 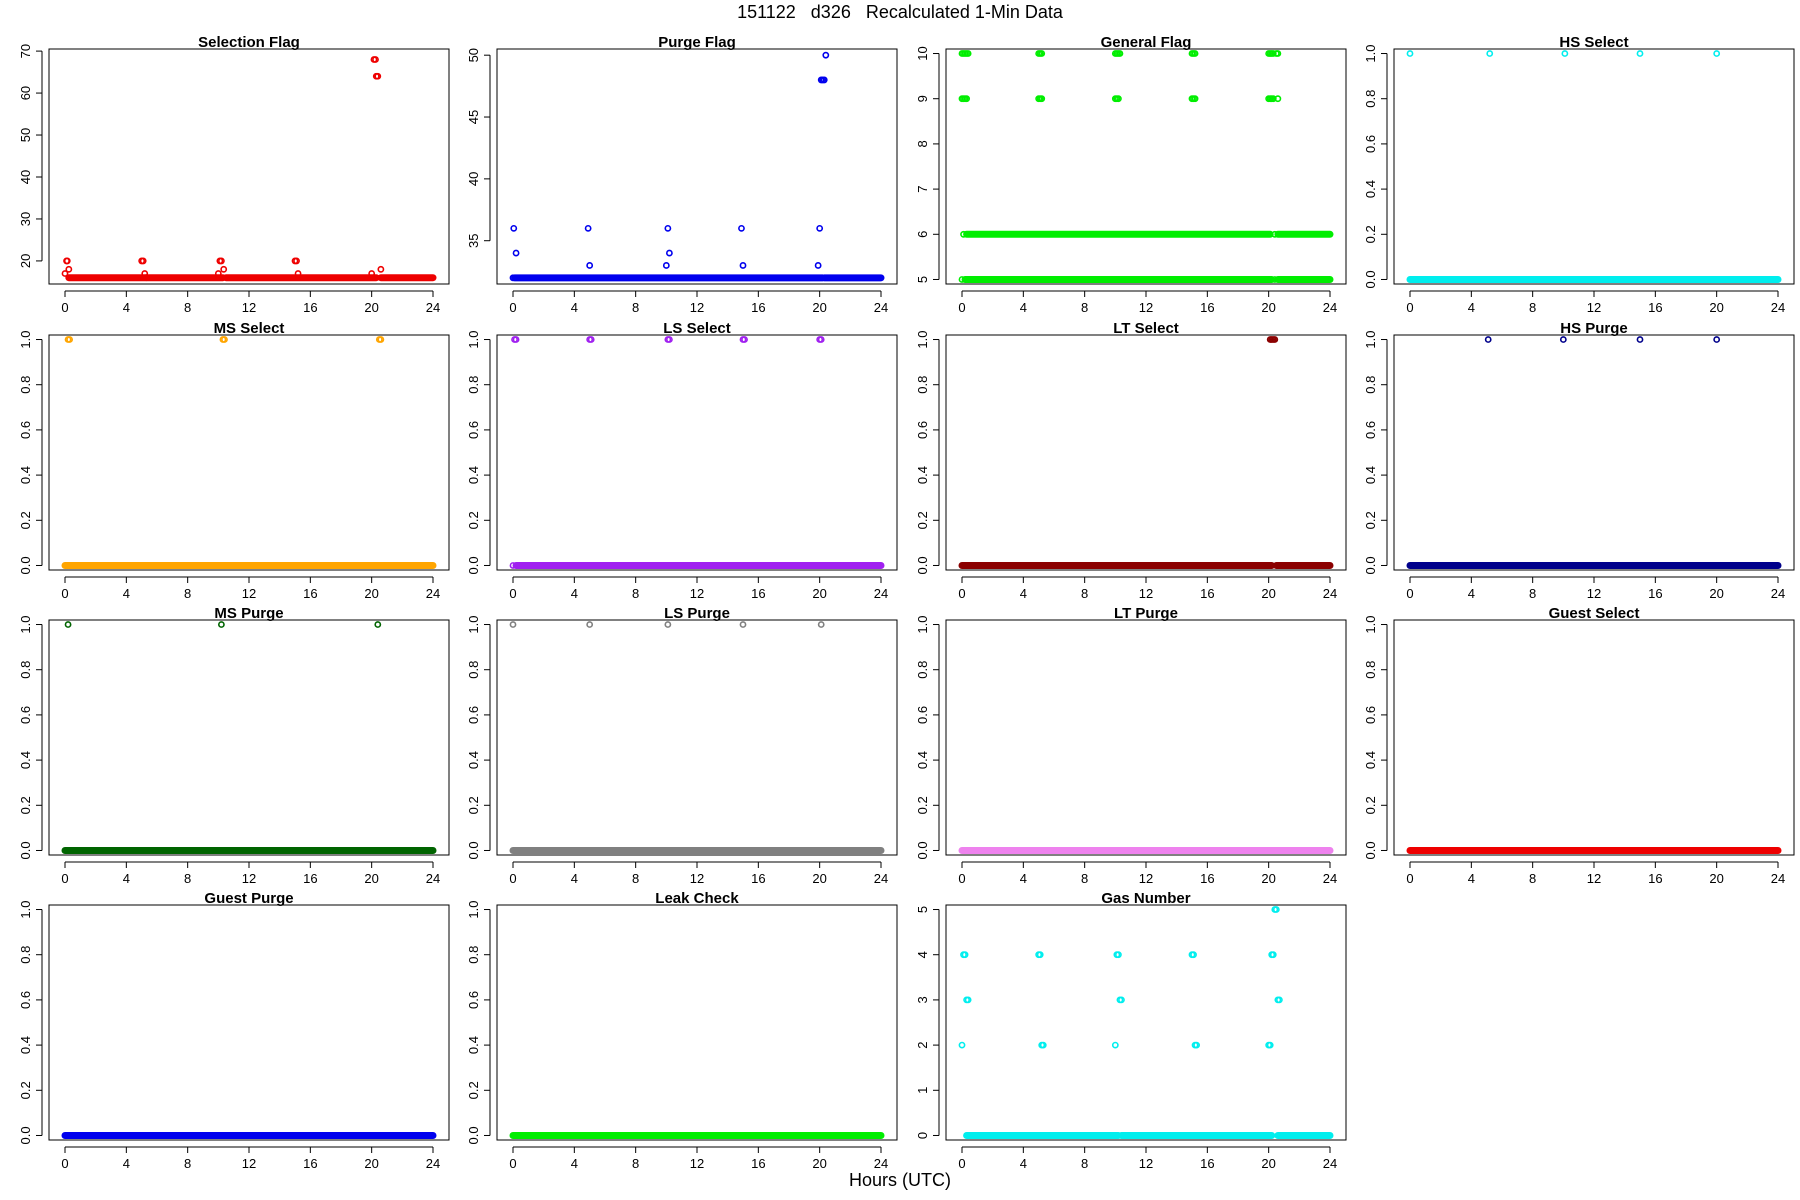 I want to click on y-tick-label: 60, so click(x=25, y=93).